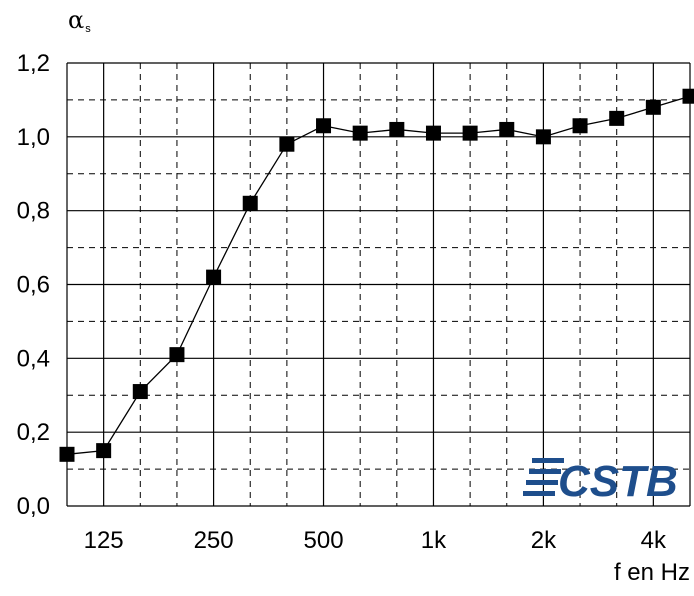 This screenshot has height=596, width=694. I want to click on y-tick-label: 1,0, so click(33, 137).